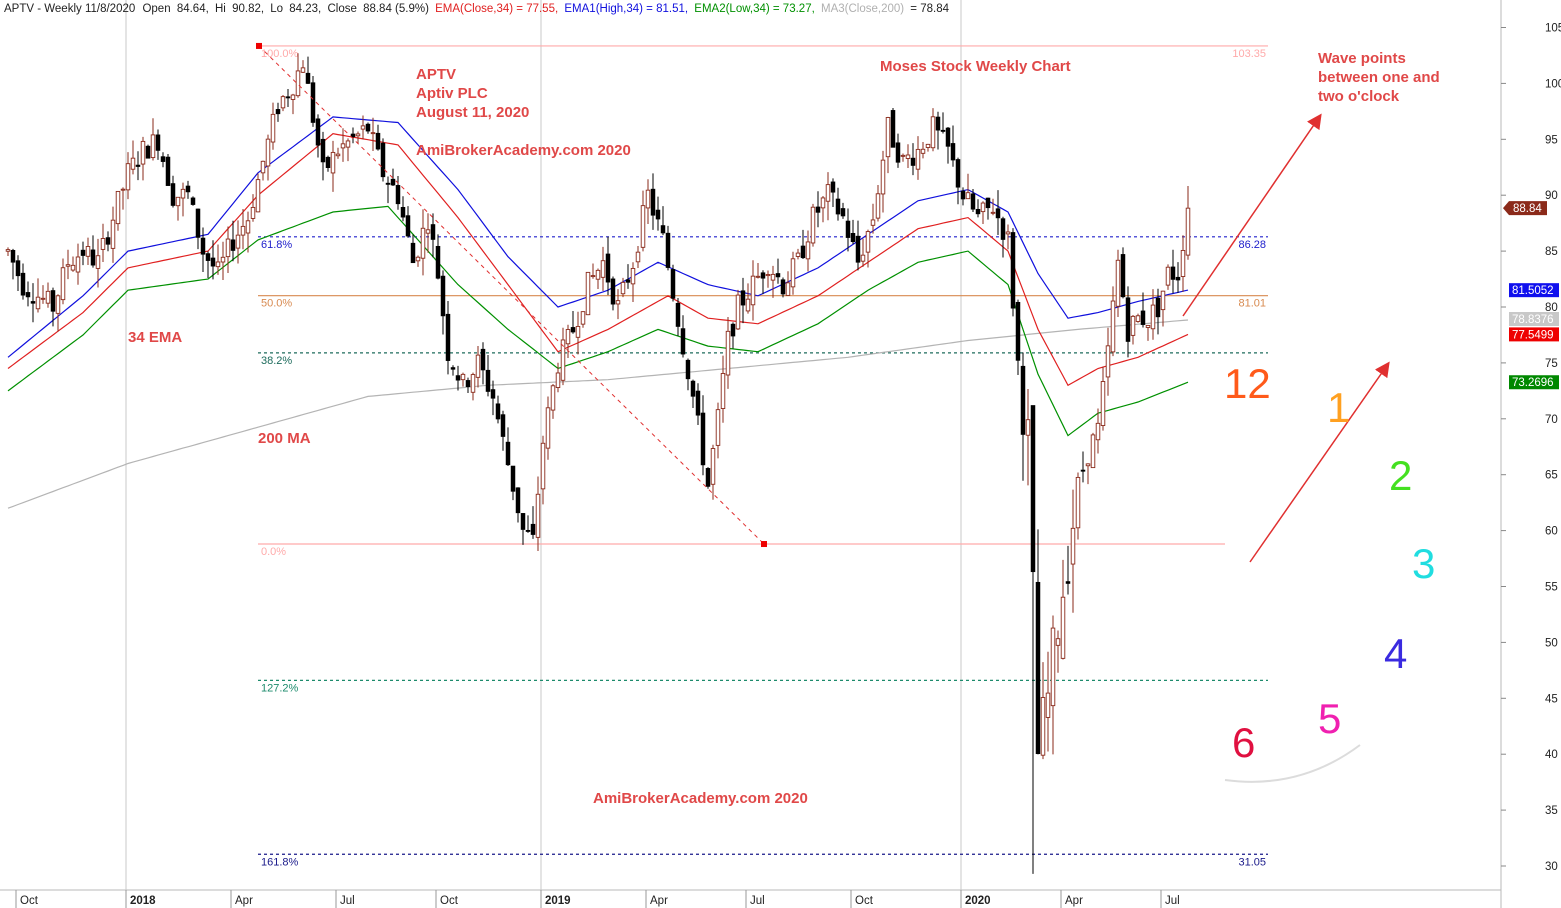 The height and width of the screenshot is (908, 1561). What do you see at coordinates (864, 901) in the screenshot?
I see `x-tick-label: Oct` at bounding box center [864, 901].